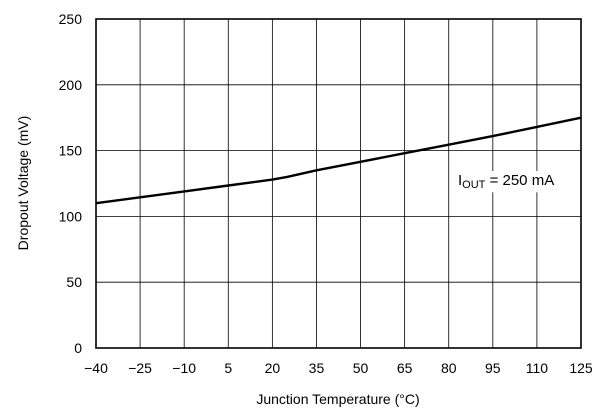 The width and height of the screenshot is (603, 417). What do you see at coordinates (317, 368) in the screenshot?
I see `x-tick-label: 35` at bounding box center [317, 368].